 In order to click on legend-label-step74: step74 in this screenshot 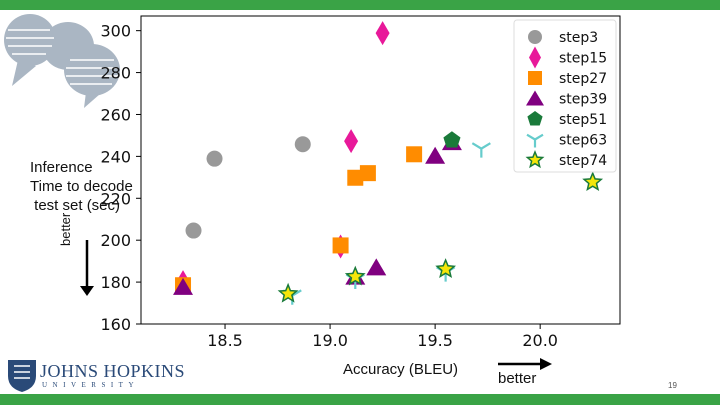, I will do `click(583, 161)`.